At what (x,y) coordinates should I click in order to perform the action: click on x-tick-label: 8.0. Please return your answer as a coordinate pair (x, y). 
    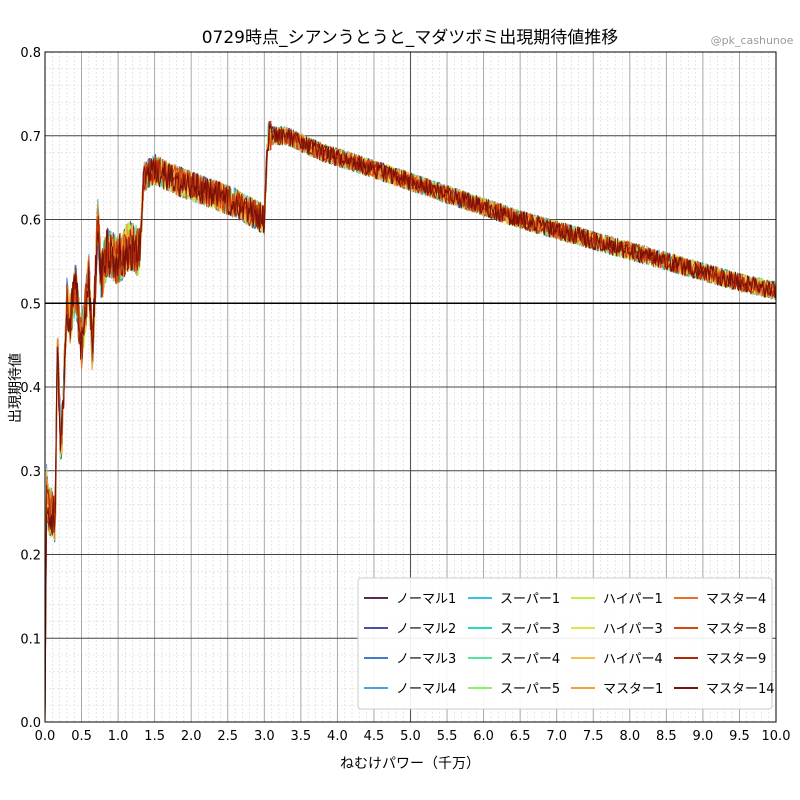
    Looking at the image, I should click on (629, 736).